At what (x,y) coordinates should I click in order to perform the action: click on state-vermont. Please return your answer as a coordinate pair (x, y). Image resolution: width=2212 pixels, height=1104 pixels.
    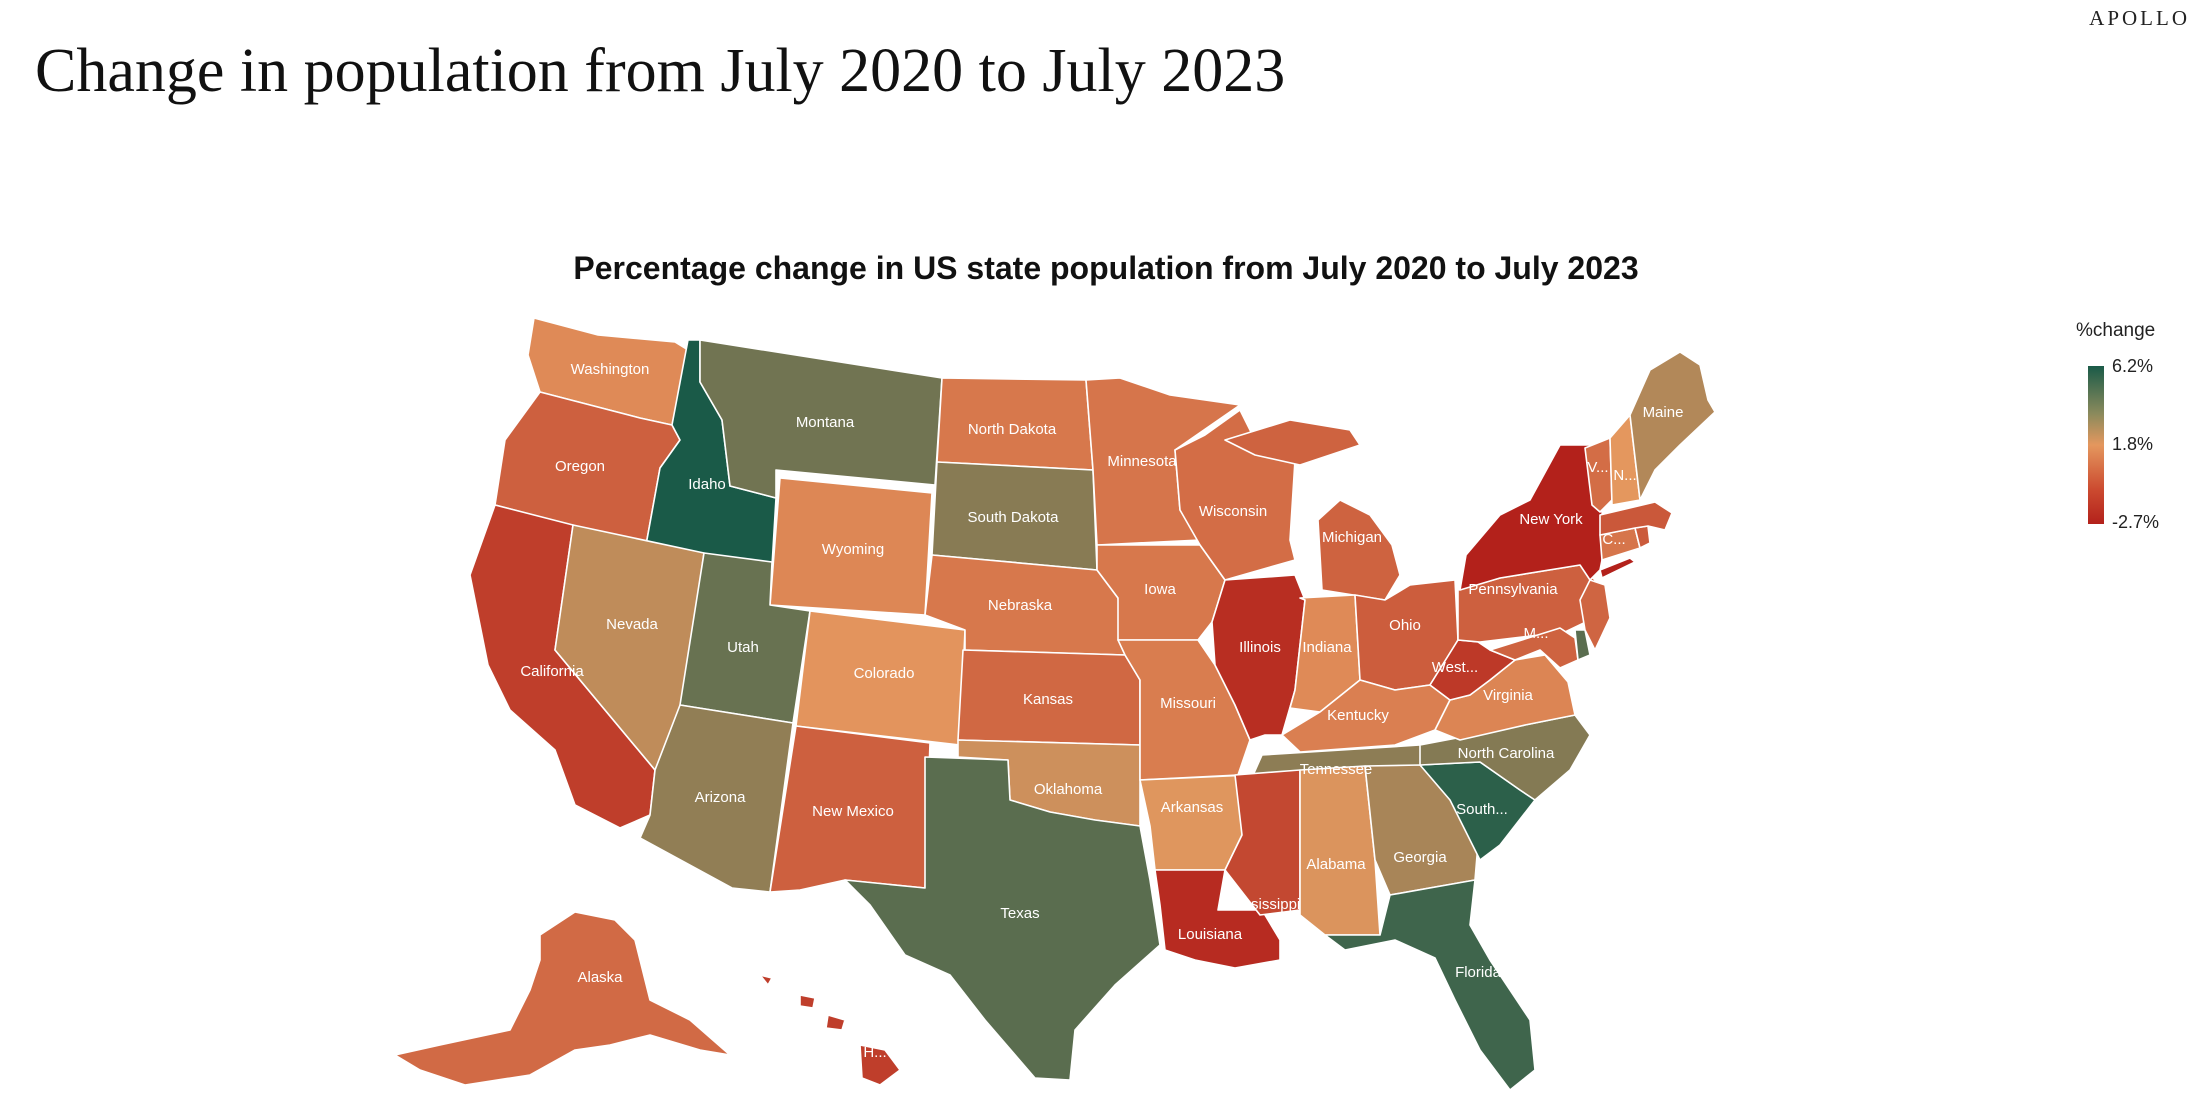
    Looking at the image, I should click on (1598, 475).